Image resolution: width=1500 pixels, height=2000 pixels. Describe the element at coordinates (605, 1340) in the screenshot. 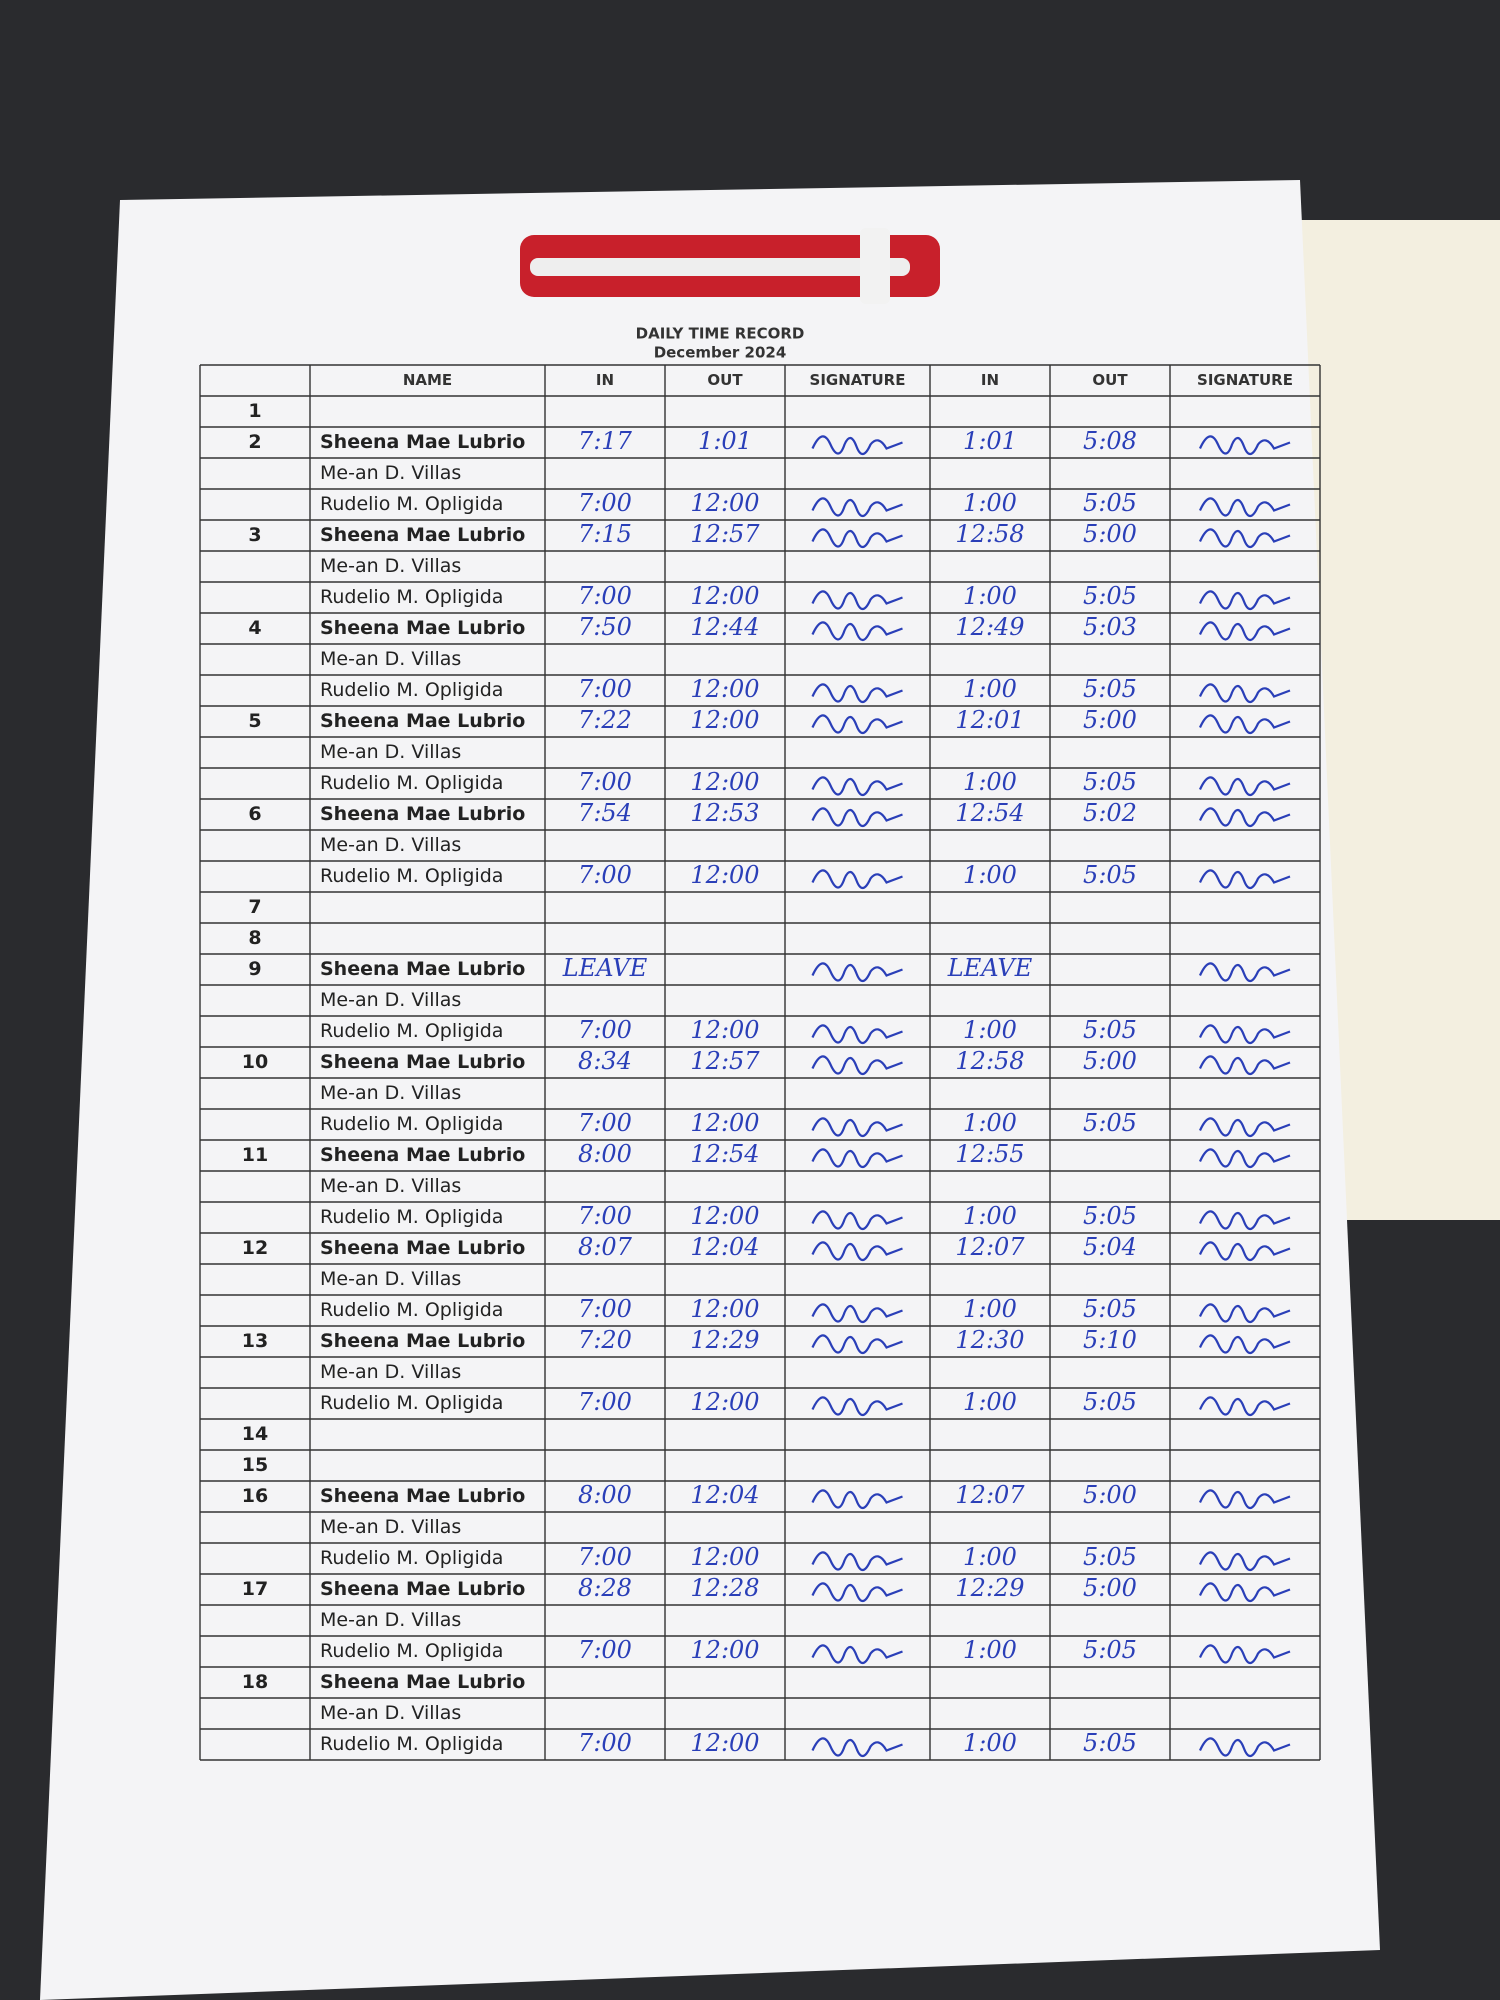

I see `handwritten-time: 7:20` at that location.